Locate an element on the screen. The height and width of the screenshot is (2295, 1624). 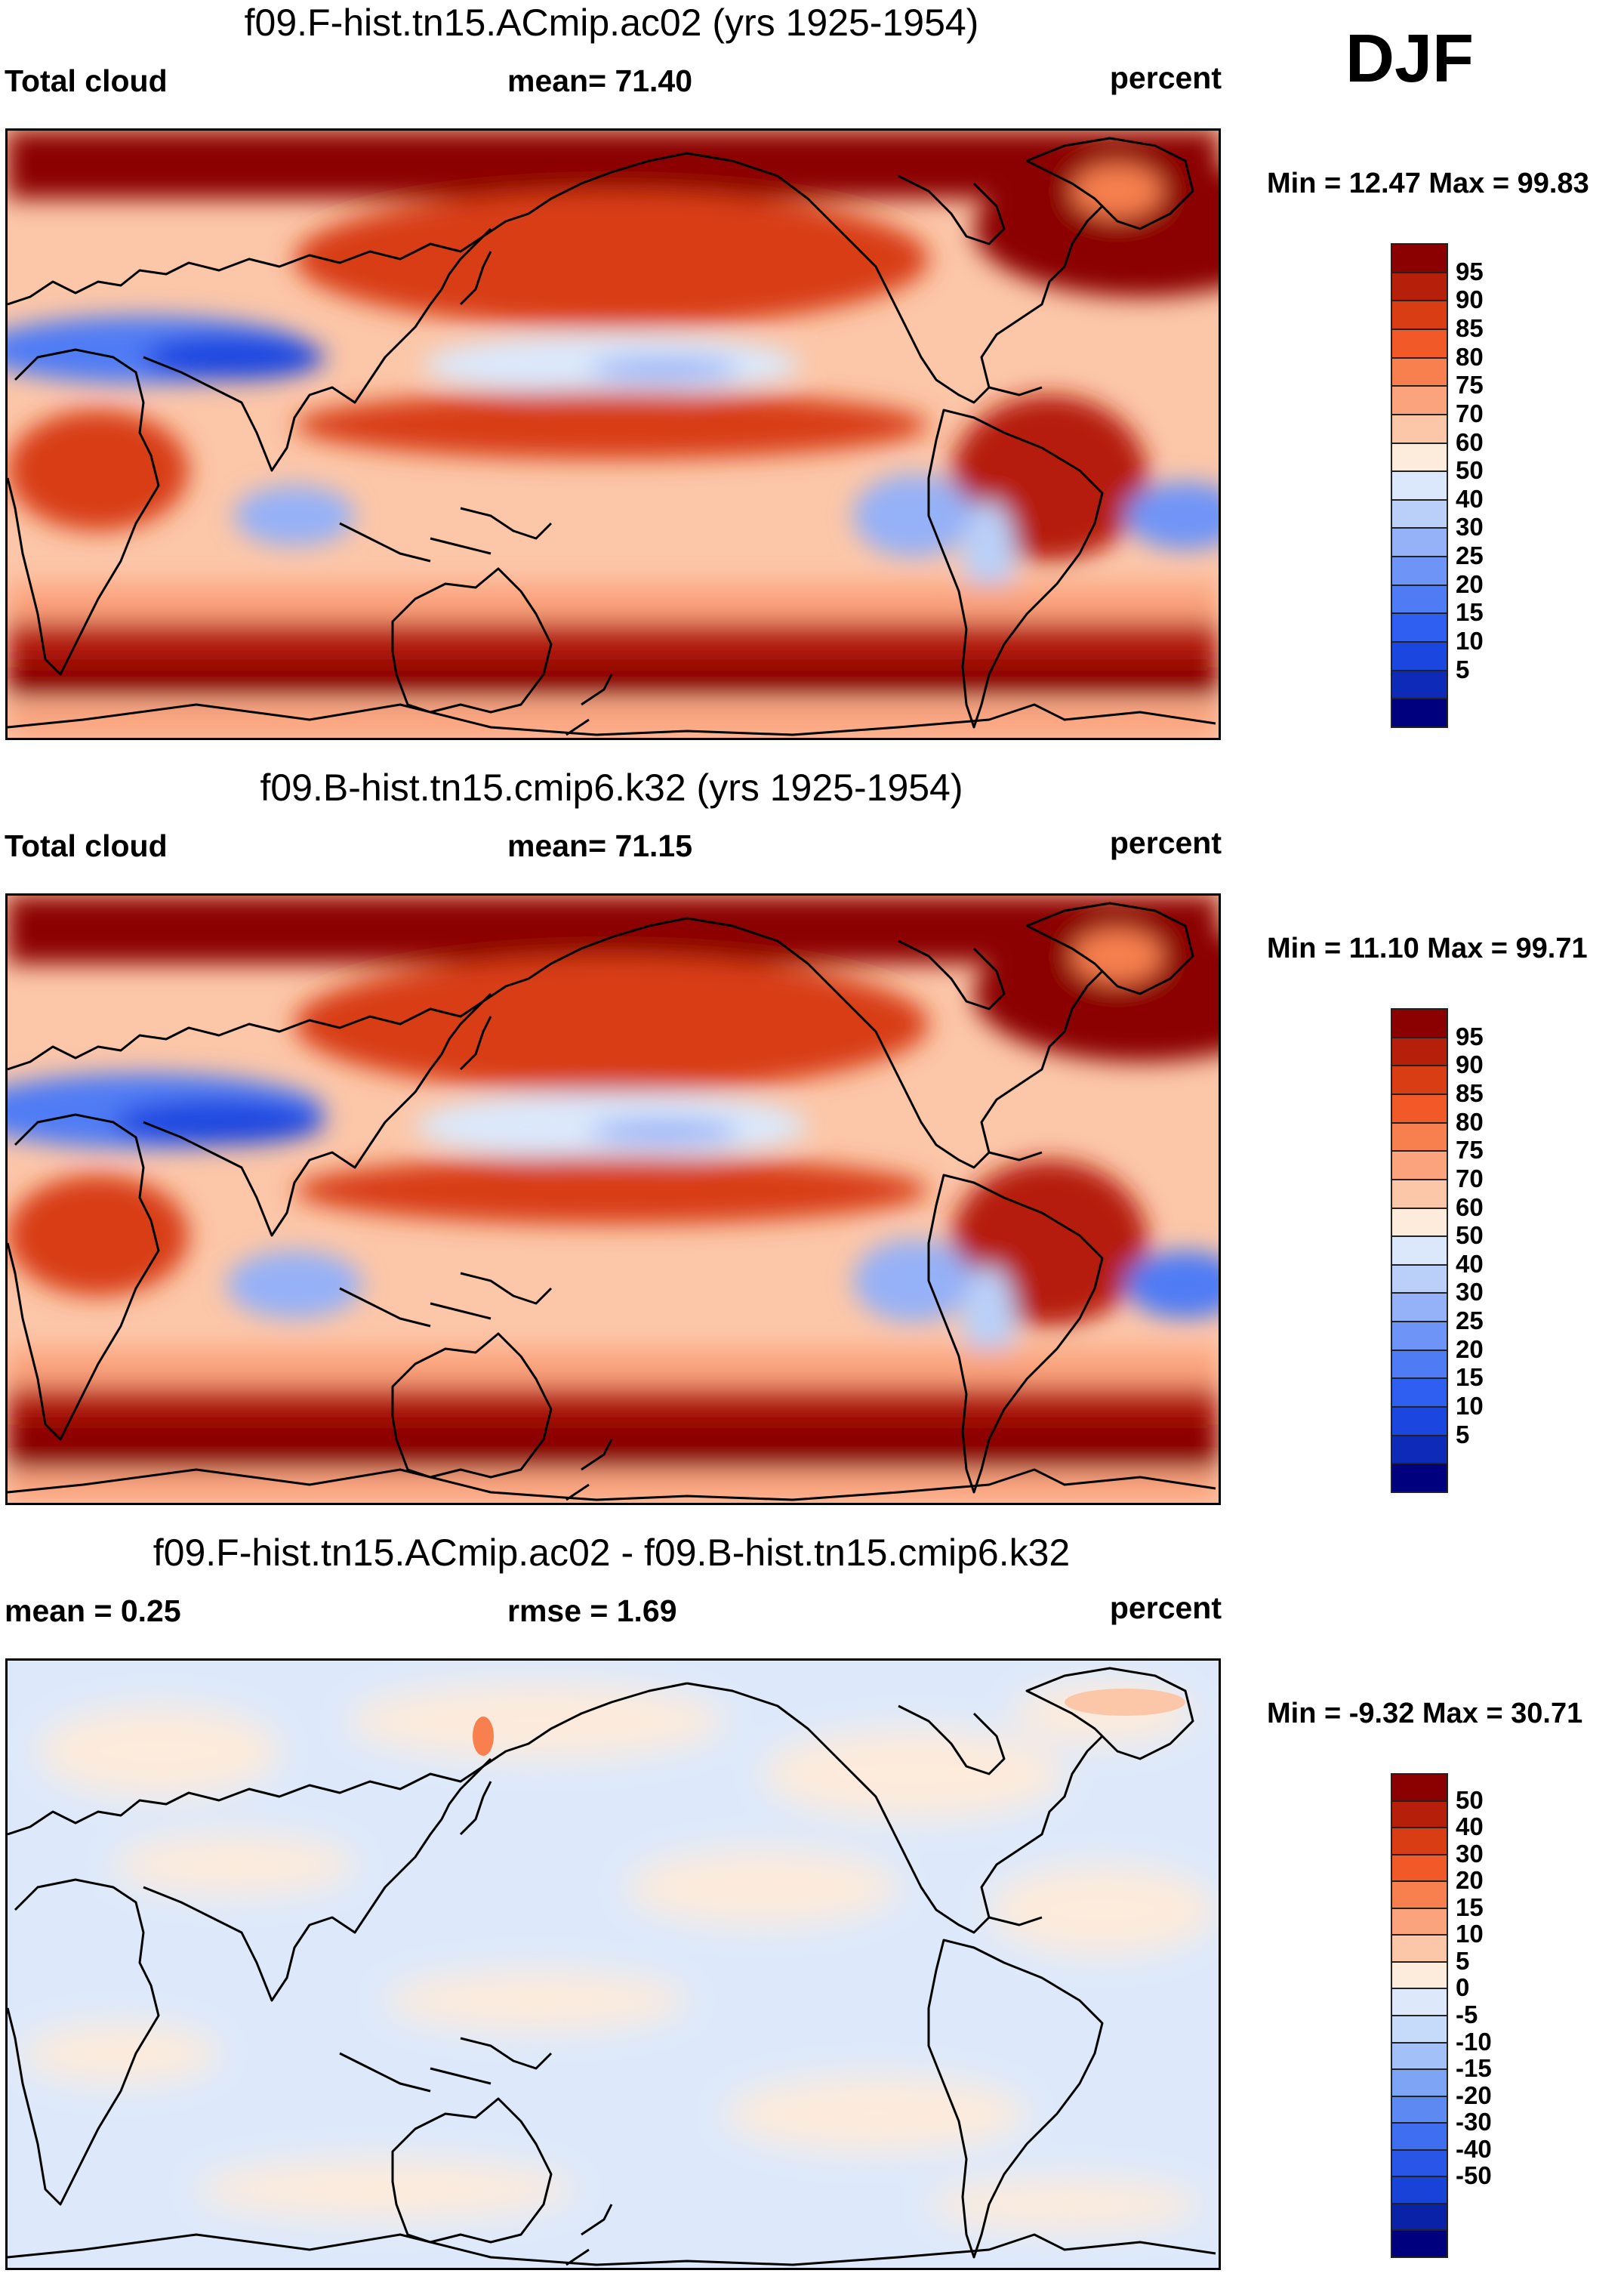
variable-label: Total cloud is located at coordinates (87, 80).